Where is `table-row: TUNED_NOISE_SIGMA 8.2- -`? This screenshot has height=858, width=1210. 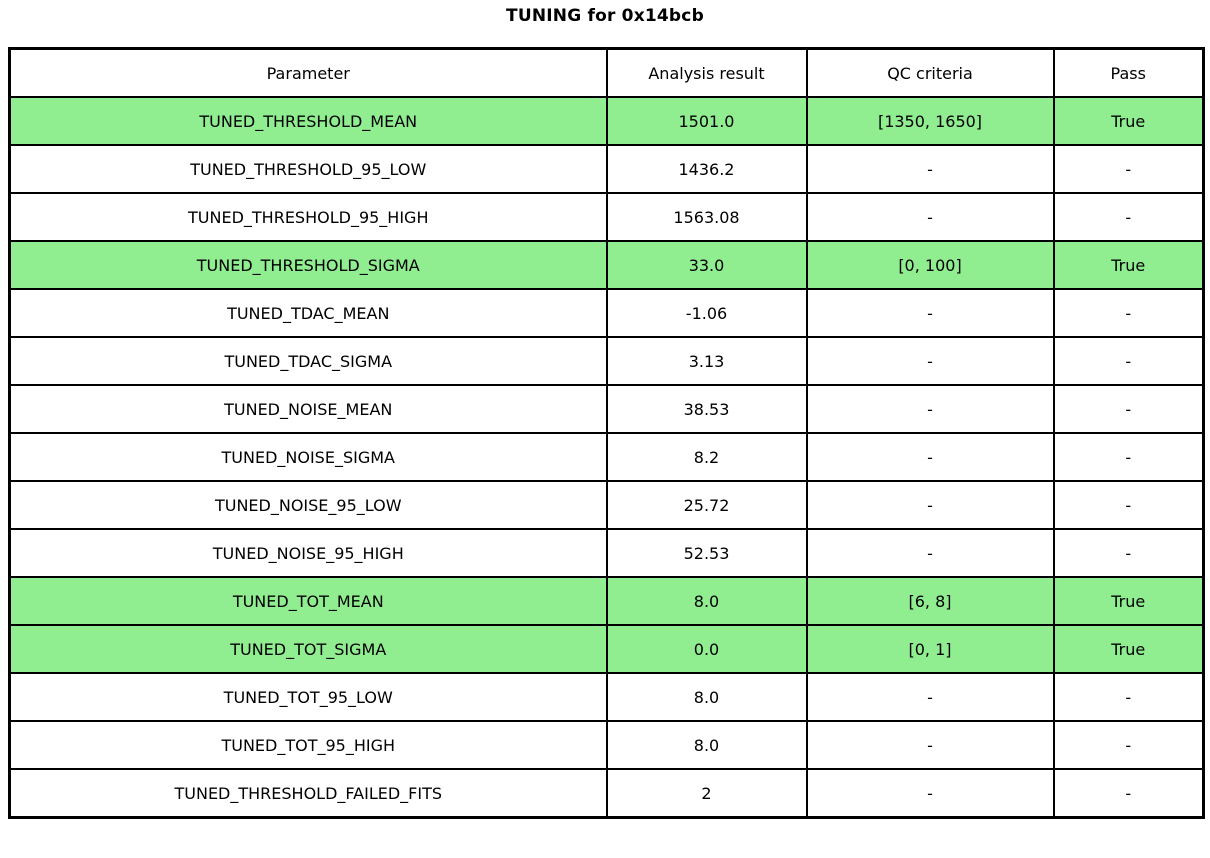 table-row: TUNED_NOISE_SIGMA 8.2- - is located at coordinates (606, 457).